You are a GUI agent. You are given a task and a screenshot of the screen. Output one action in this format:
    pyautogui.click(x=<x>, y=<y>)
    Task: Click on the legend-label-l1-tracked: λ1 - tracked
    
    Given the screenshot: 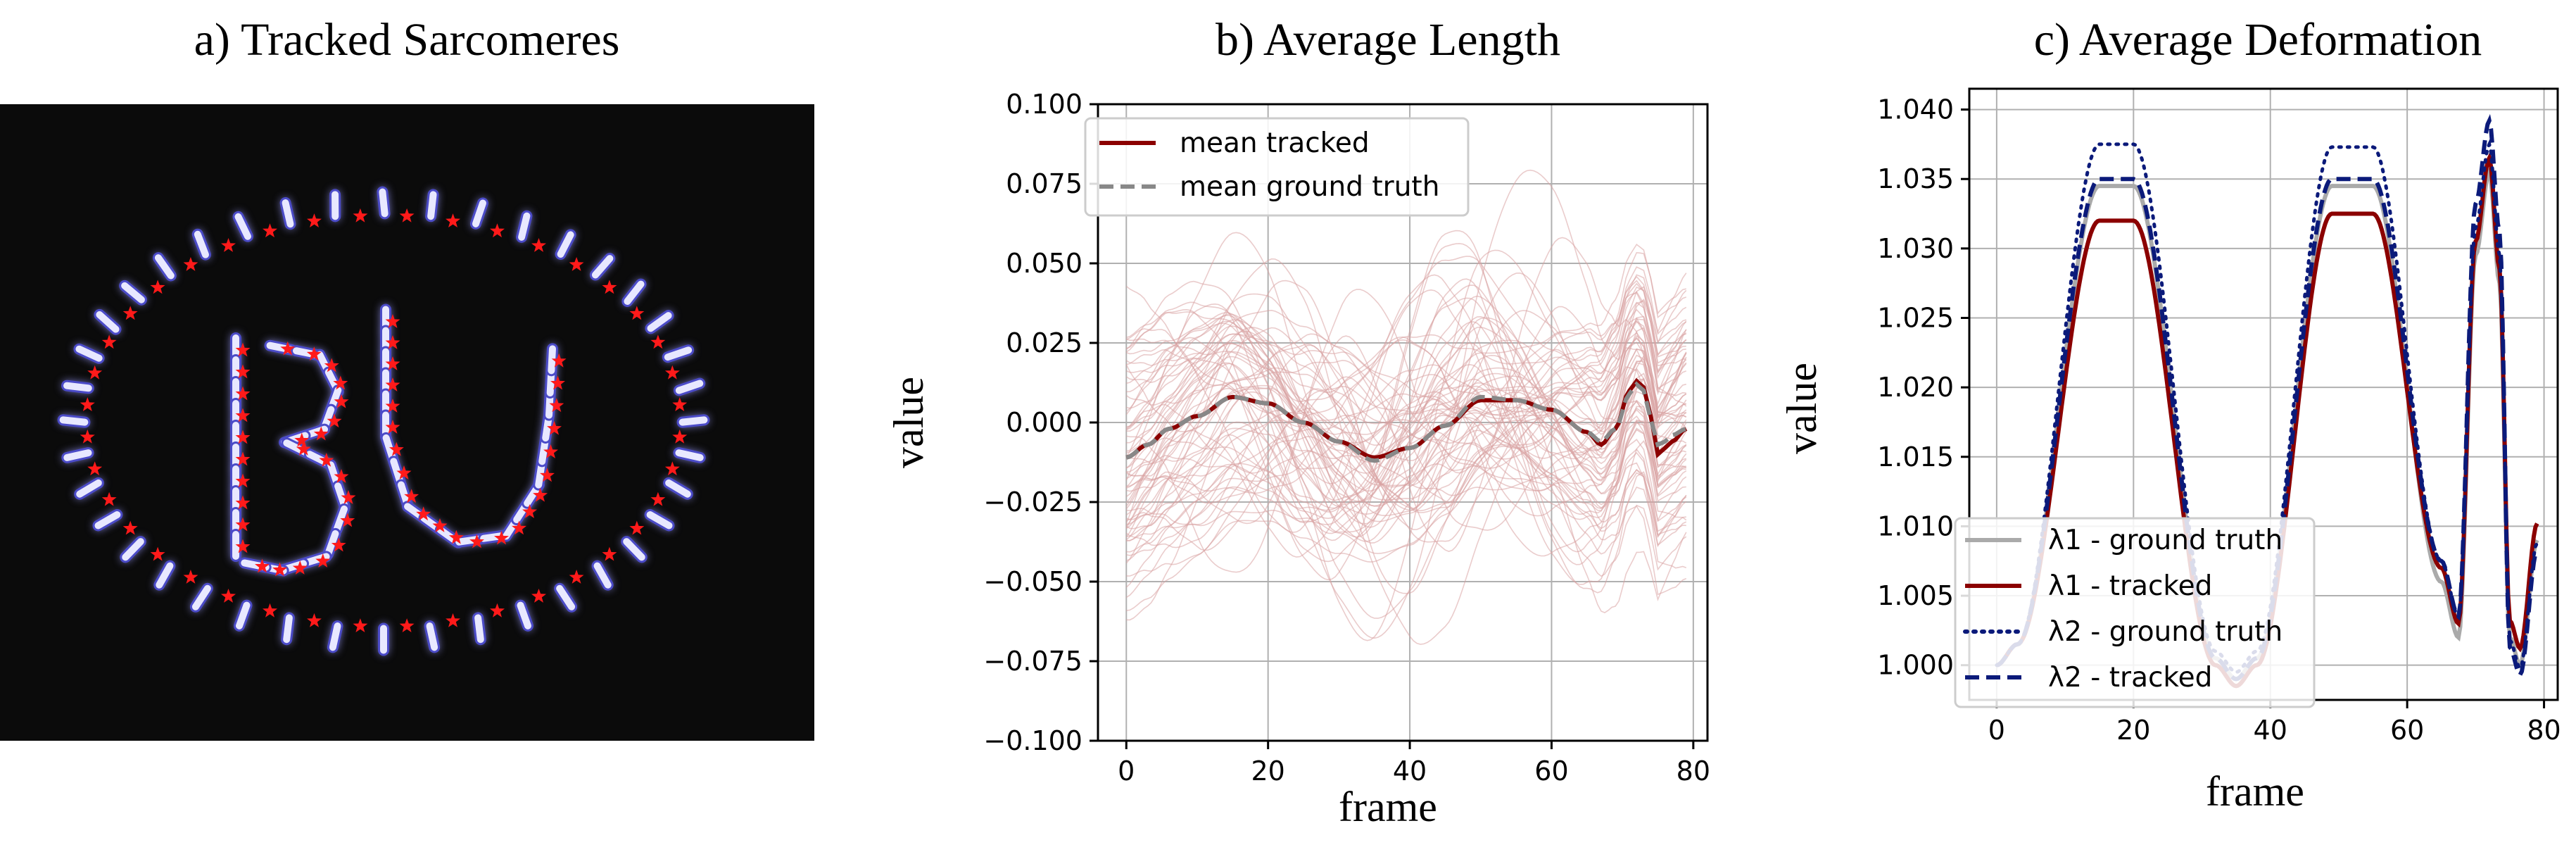 What is the action you would take?
    pyautogui.click(x=2130, y=586)
    